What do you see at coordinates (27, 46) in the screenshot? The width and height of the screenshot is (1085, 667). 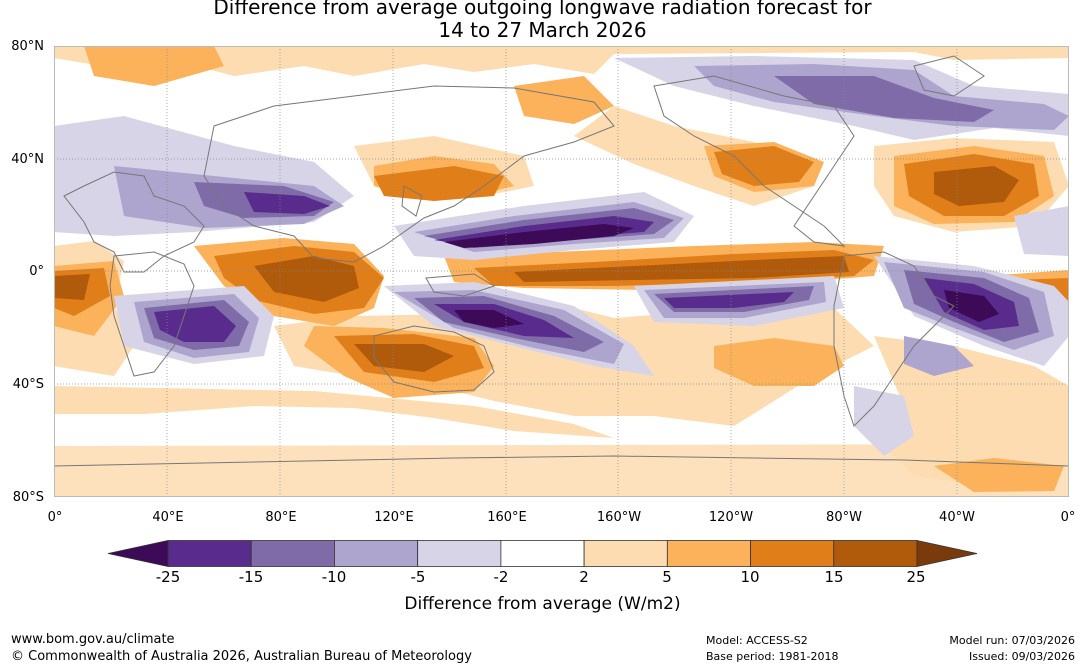 I see `lat-label-80n: 80°N` at bounding box center [27, 46].